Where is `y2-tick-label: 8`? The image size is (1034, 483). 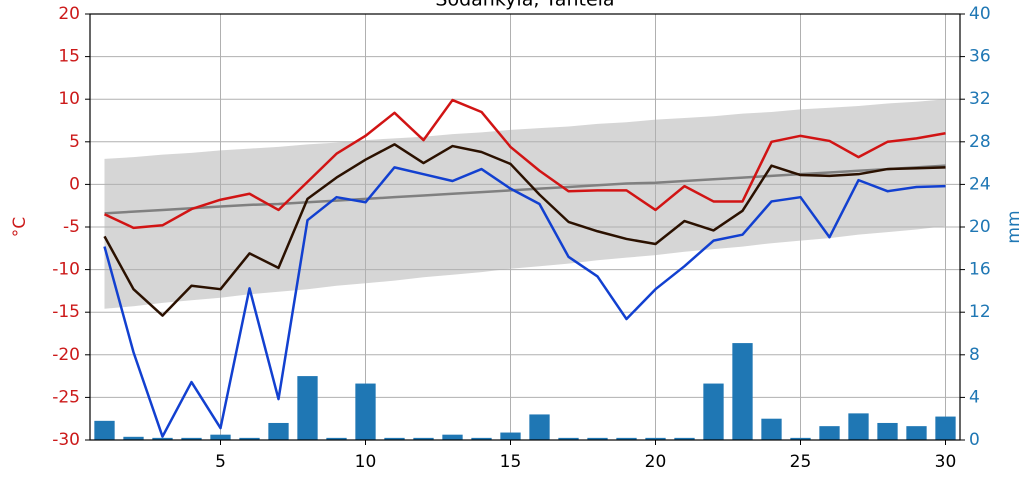
y2-tick-label: 8 is located at coordinates (974, 355).